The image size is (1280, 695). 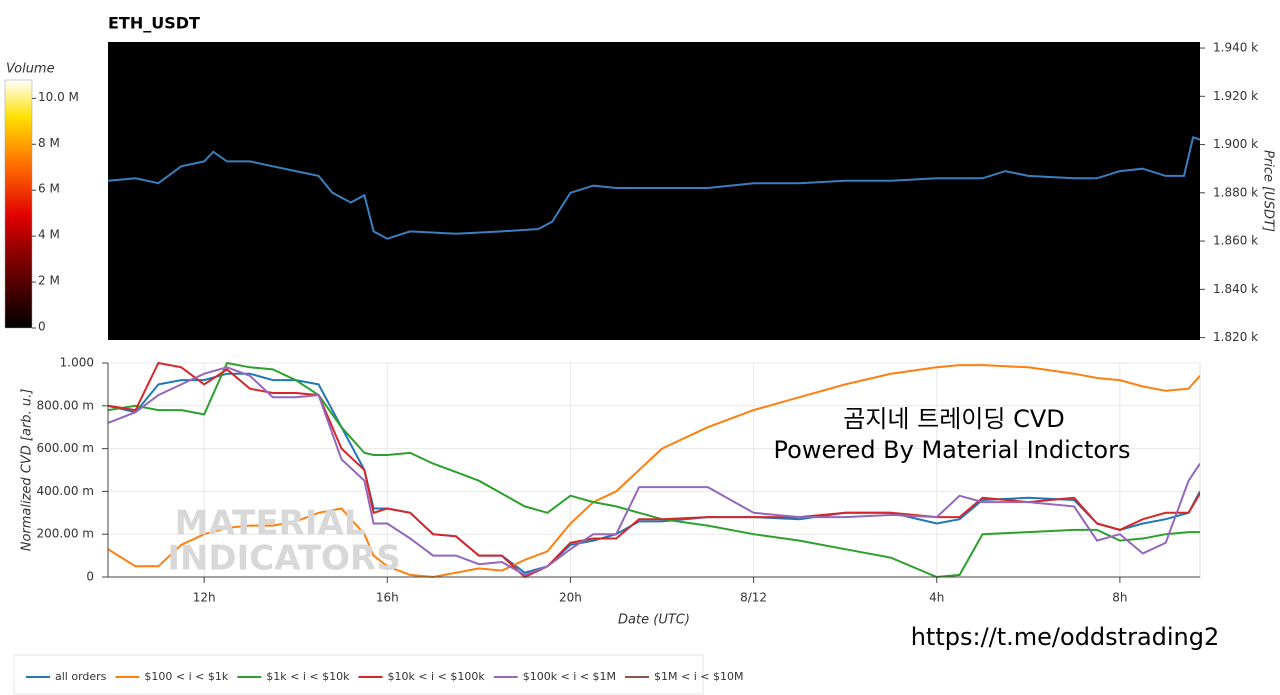 I want to click on y-tick-label: 1.940 k, so click(x=1235, y=48).